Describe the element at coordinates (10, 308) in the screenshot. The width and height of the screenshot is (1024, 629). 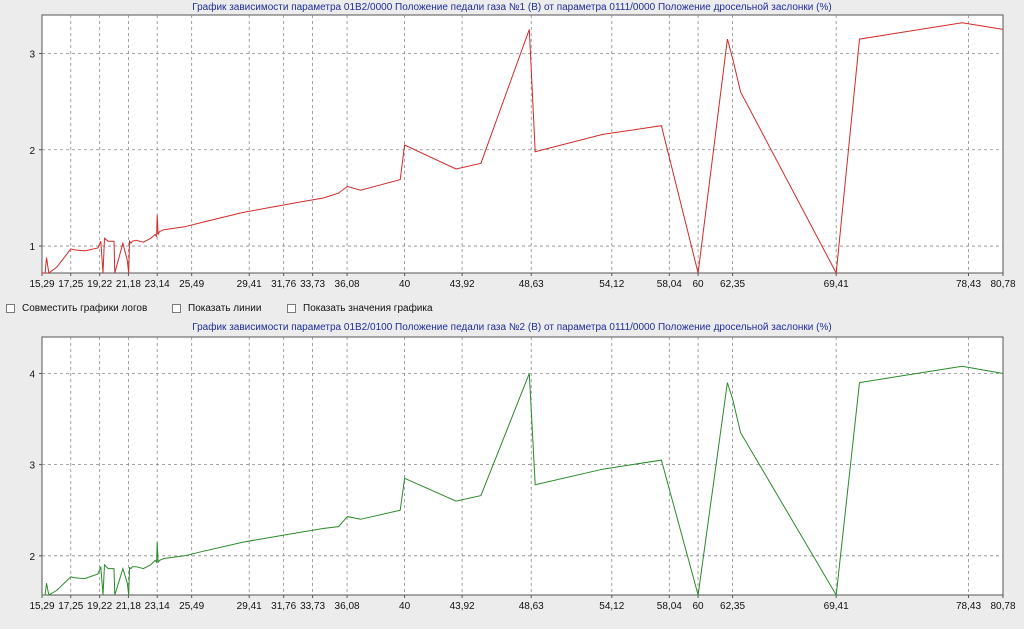
I see `combine-logs-checkbox` at that location.